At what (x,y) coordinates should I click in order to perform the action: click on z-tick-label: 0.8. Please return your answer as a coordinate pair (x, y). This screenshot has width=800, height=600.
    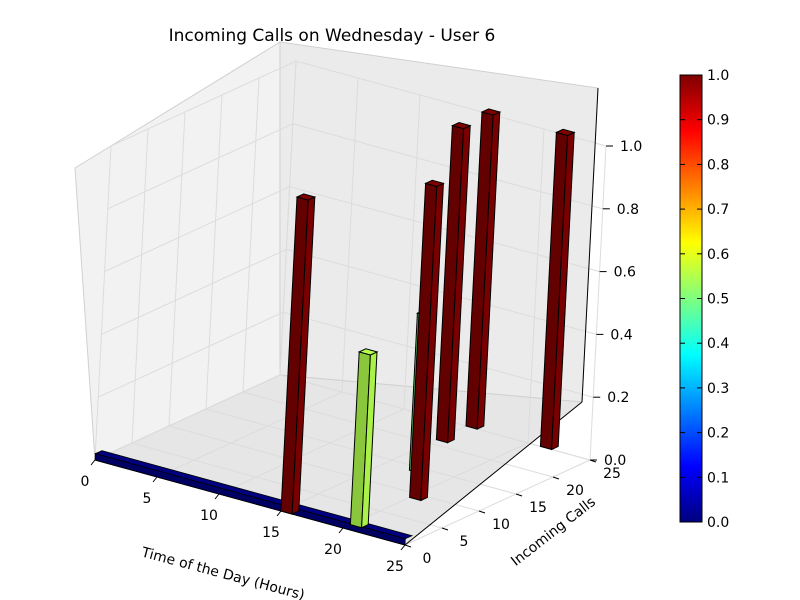
    Looking at the image, I should click on (628, 210).